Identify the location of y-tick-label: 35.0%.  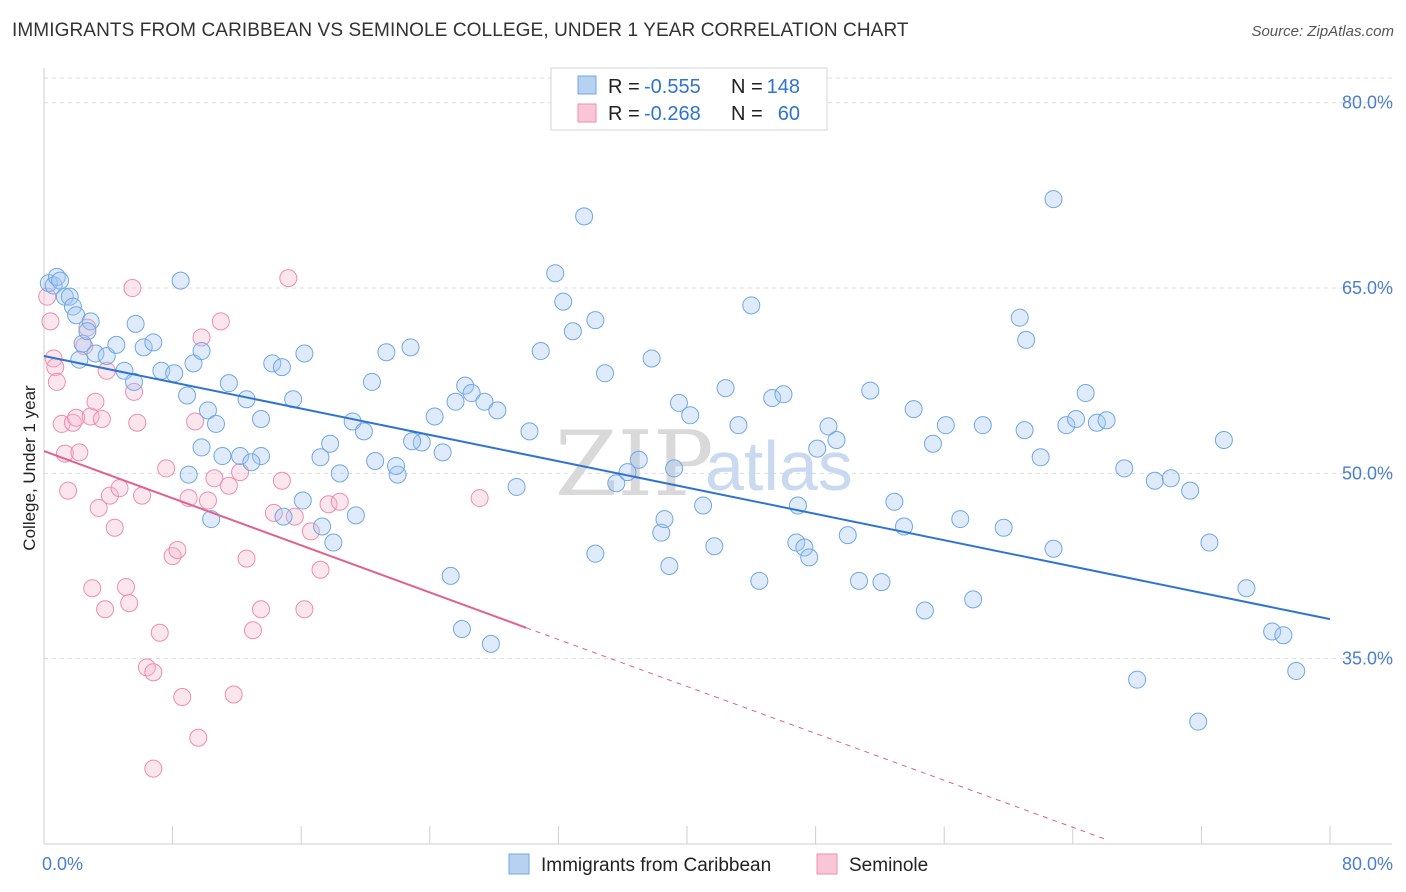
(1367, 659).